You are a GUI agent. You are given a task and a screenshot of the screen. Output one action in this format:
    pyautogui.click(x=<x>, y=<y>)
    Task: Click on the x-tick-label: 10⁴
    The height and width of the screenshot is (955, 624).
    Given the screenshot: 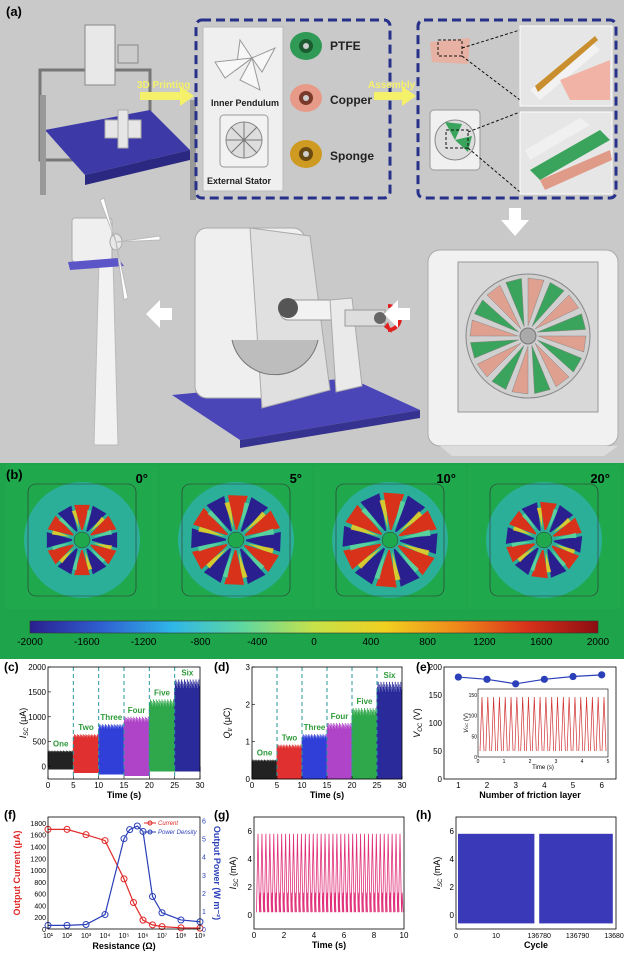 What is the action you would take?
    pyautogui.click(x=105, y=936)
    